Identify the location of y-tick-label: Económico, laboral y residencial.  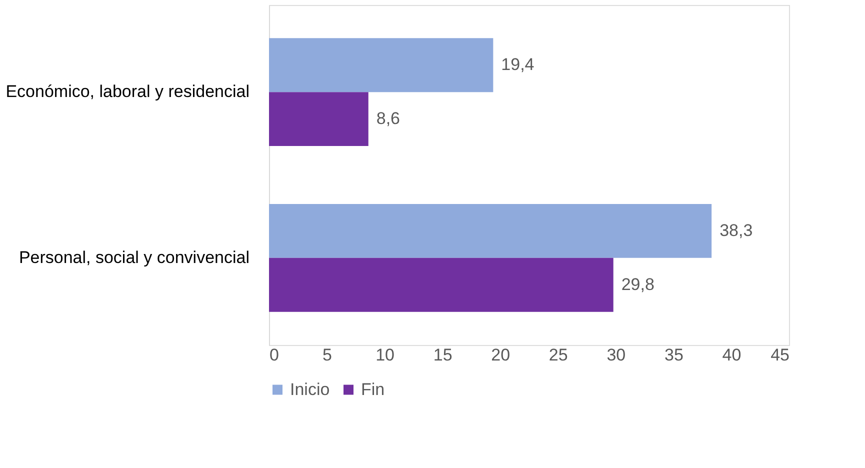
(128, 92).